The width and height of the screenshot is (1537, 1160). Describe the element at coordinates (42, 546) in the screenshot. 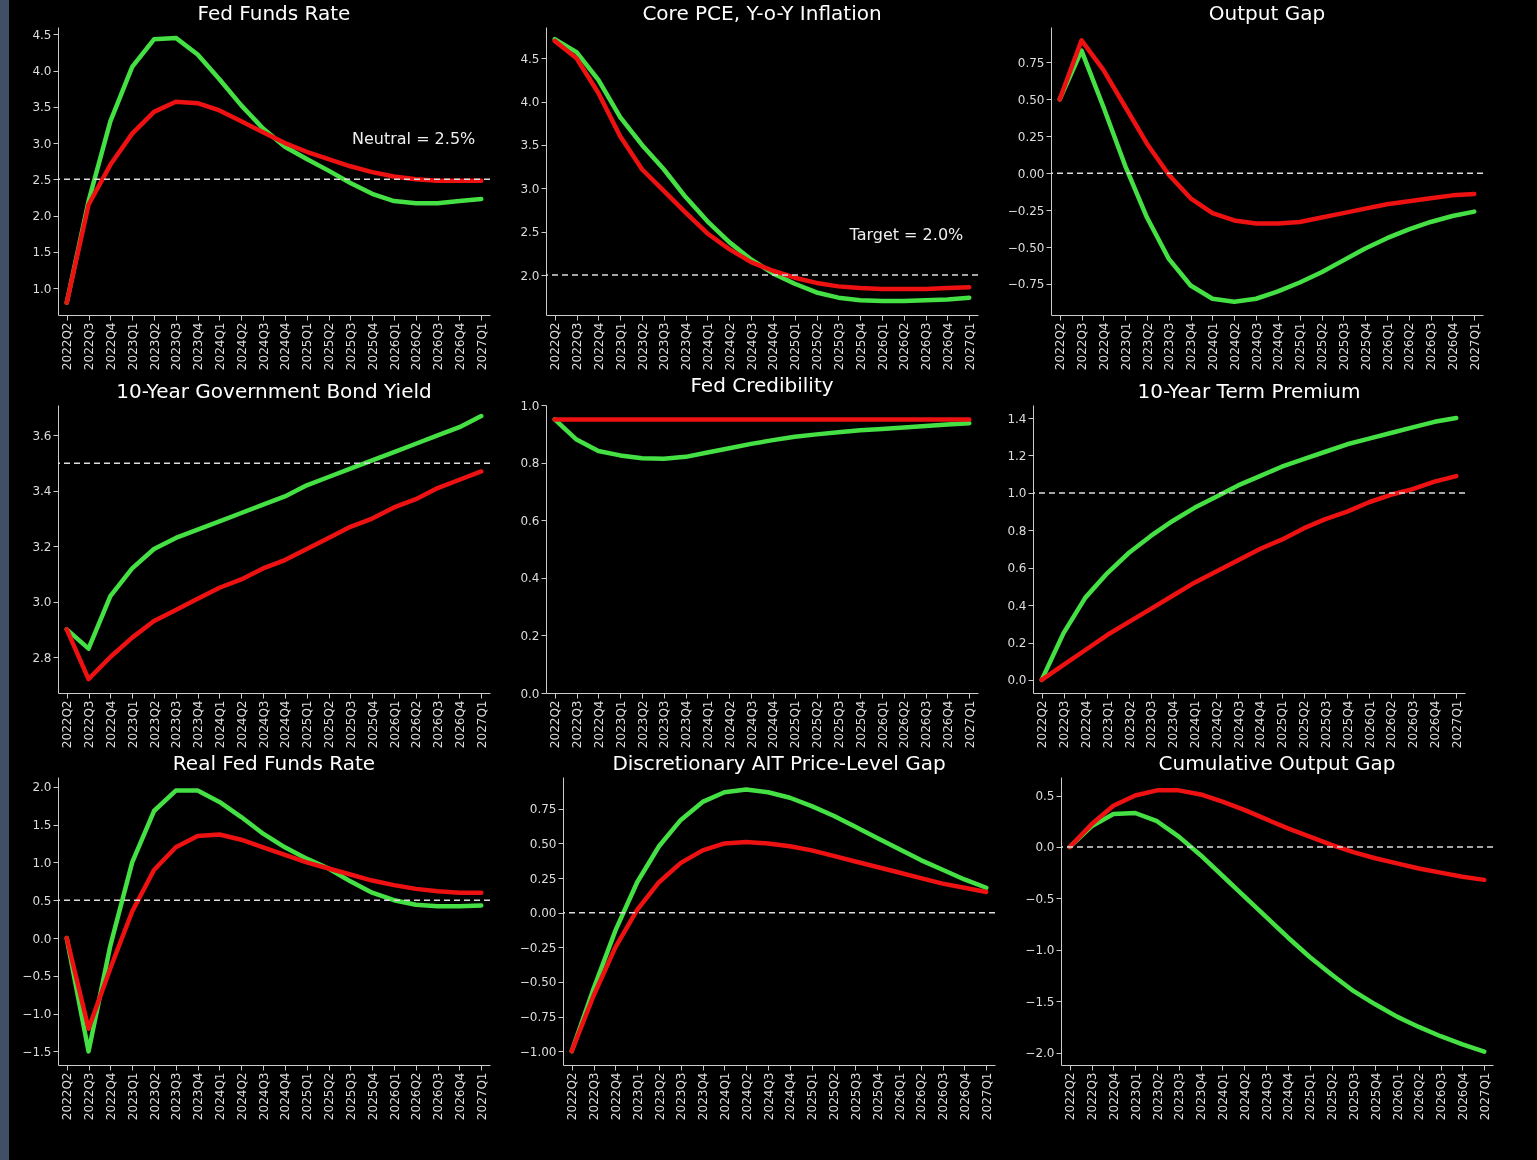

I see `y-tick-label: 3.2` at that location.